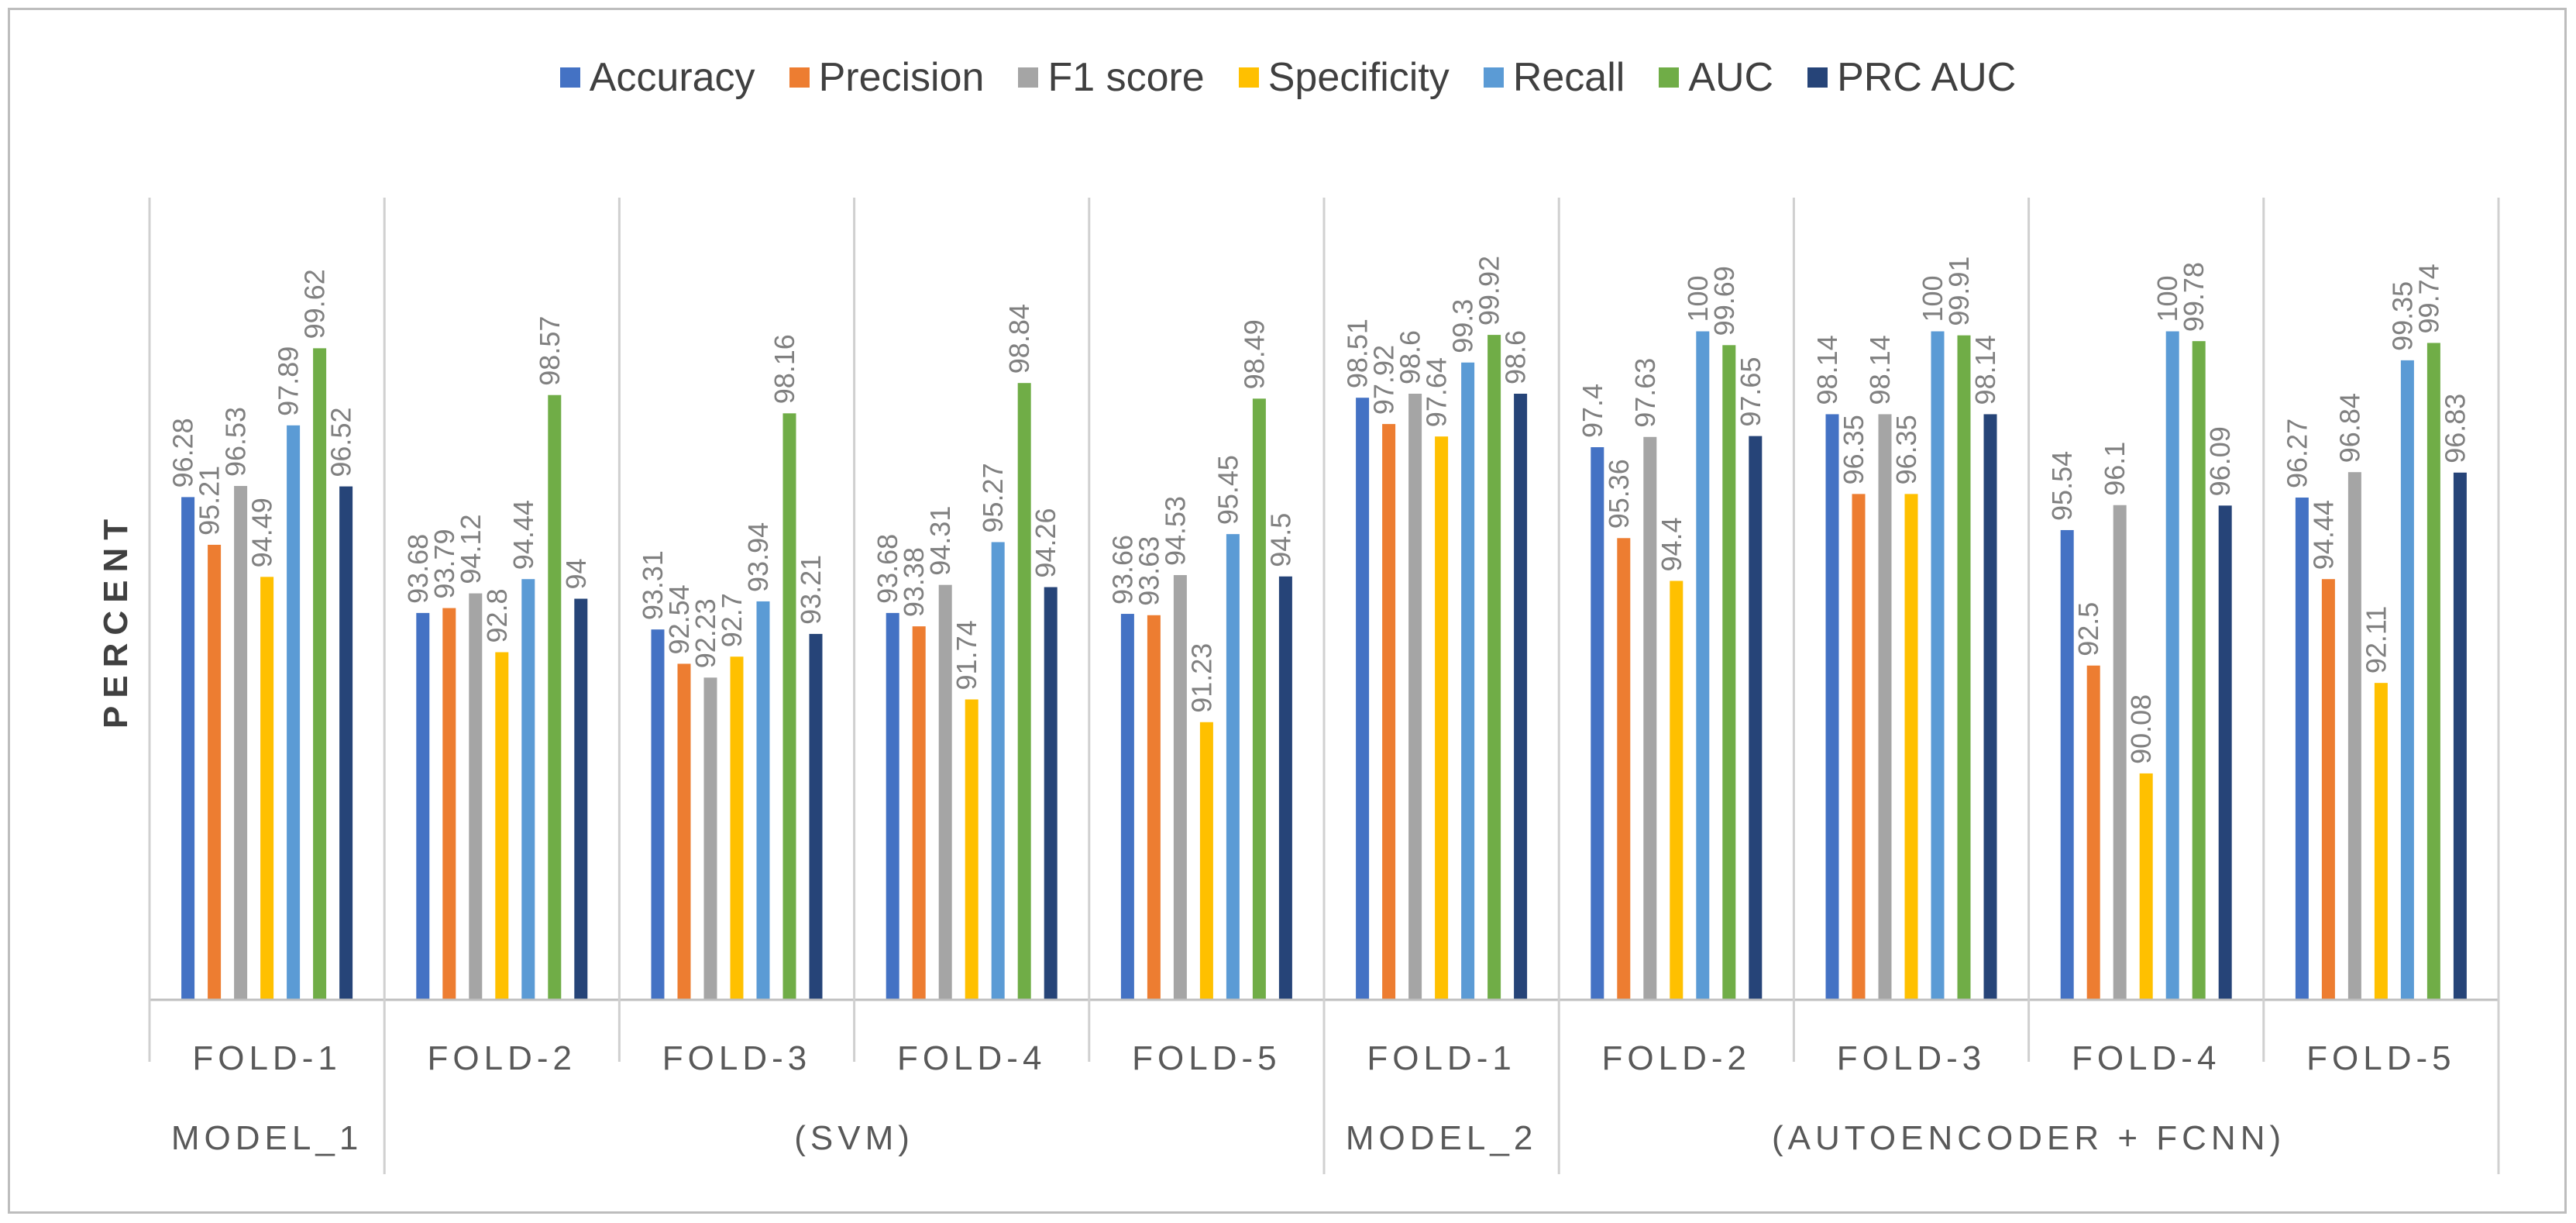  Describe the element at coordinates (2380, 1058) in the screenshot. I see `category-label: FOLD-5` at that location.